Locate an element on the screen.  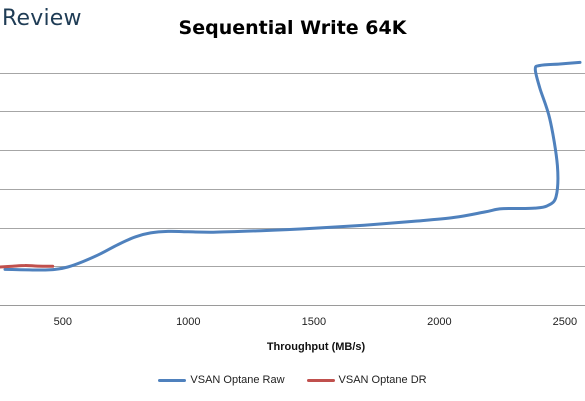
x-tick-label: 2000 is located at coordinates (439, 322).